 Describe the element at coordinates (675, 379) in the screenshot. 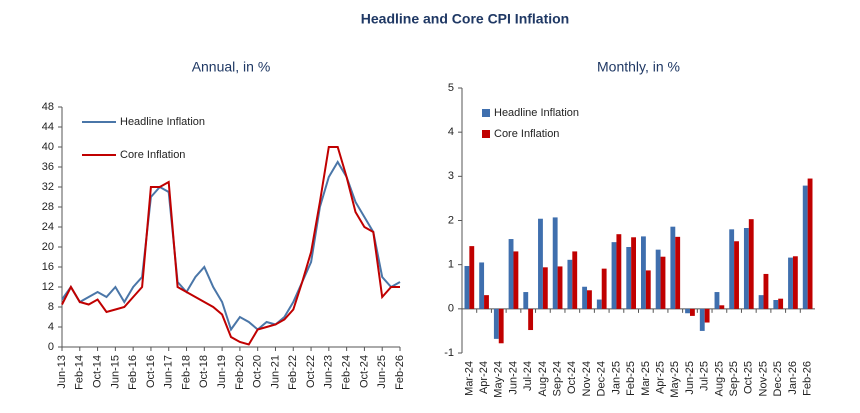

I see `x-tick-label: May-25` at that location.